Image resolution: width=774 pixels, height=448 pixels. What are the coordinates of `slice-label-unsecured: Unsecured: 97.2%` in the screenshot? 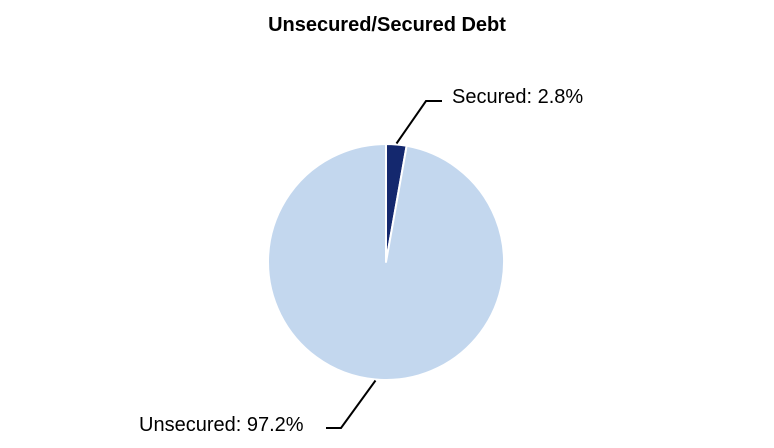 It's located at (221, 425).